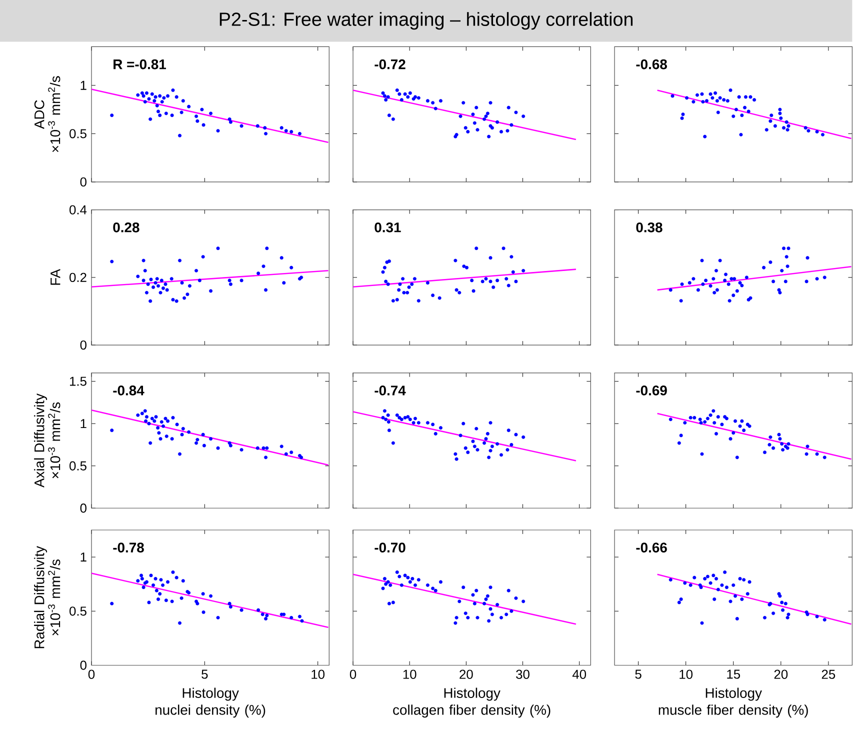 The width and height of the screenshot is (857, 742). I want to click on y-tick-label: 0.2, so click(78, 277).